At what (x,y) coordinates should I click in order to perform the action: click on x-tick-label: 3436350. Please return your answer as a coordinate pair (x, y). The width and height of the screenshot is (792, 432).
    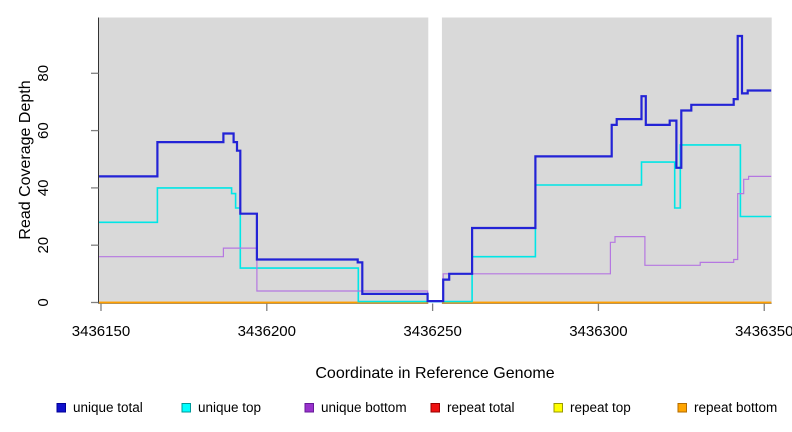
    Looking at the image, I should click on (763, 331).